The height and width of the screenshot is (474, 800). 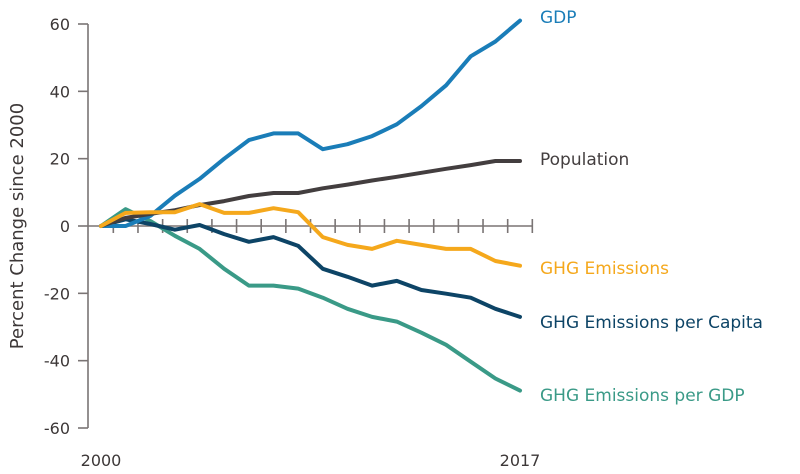 I want to click on series-label-ghg-per-capita: GHG Emissions per Capita, so click(x=651, y=323).